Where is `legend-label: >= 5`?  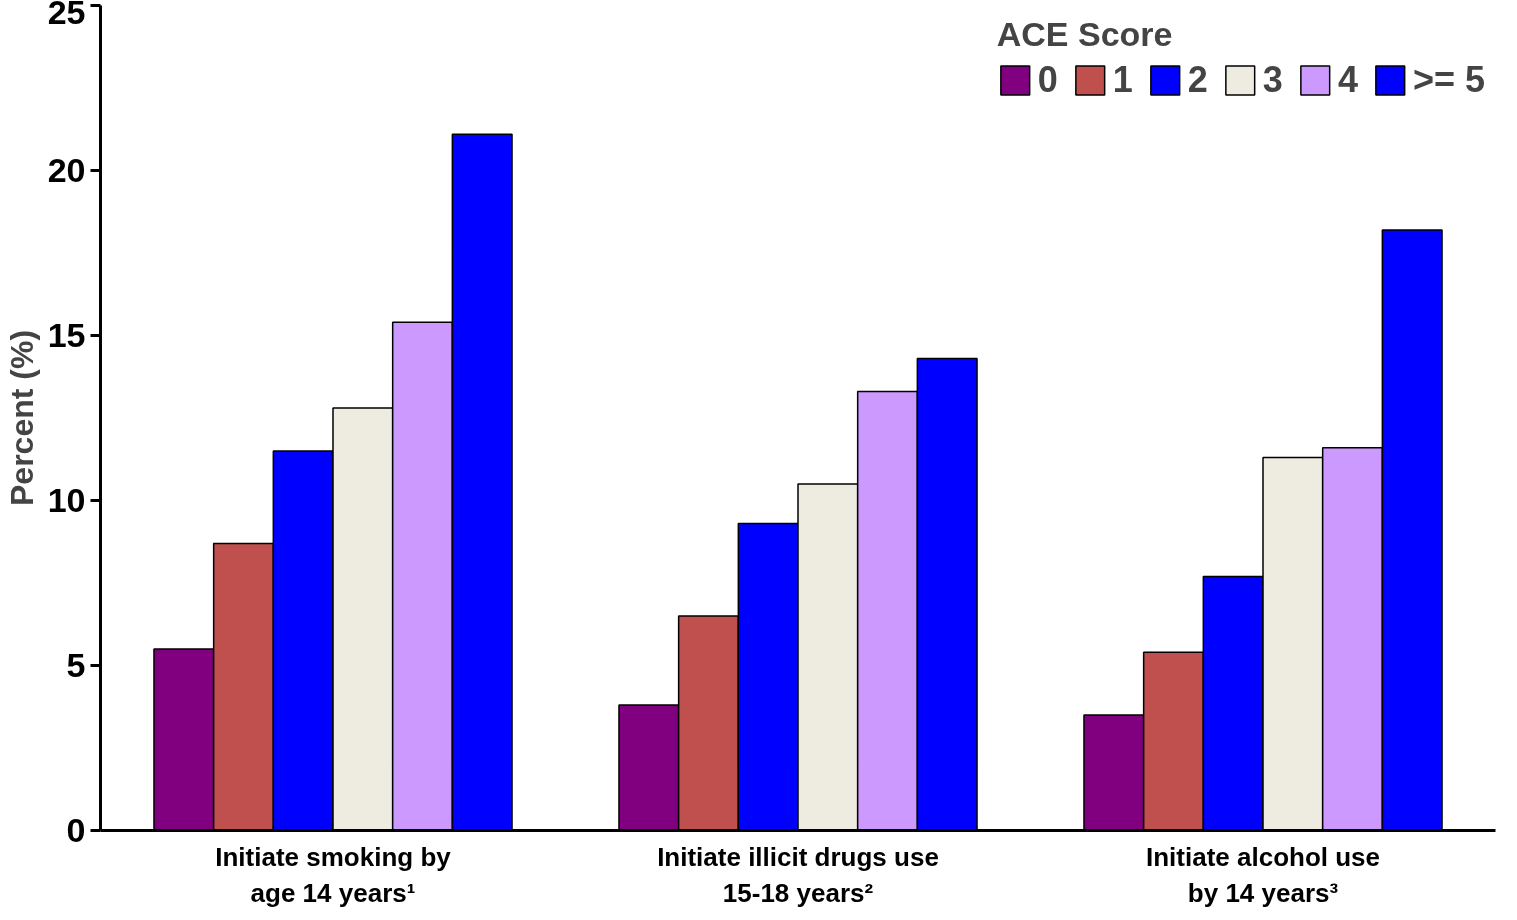 legend-label: >= 5 is located at coordinates (1448, 80).